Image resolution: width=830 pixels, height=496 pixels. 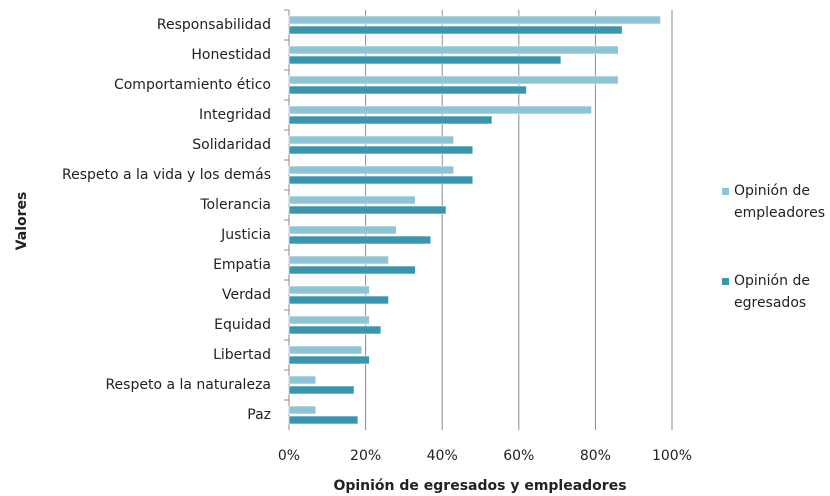 What do you see at coordinates (442, 456) in the screenshot?
I see `x-tick-label: 40%` at bounding box center [442, 456].